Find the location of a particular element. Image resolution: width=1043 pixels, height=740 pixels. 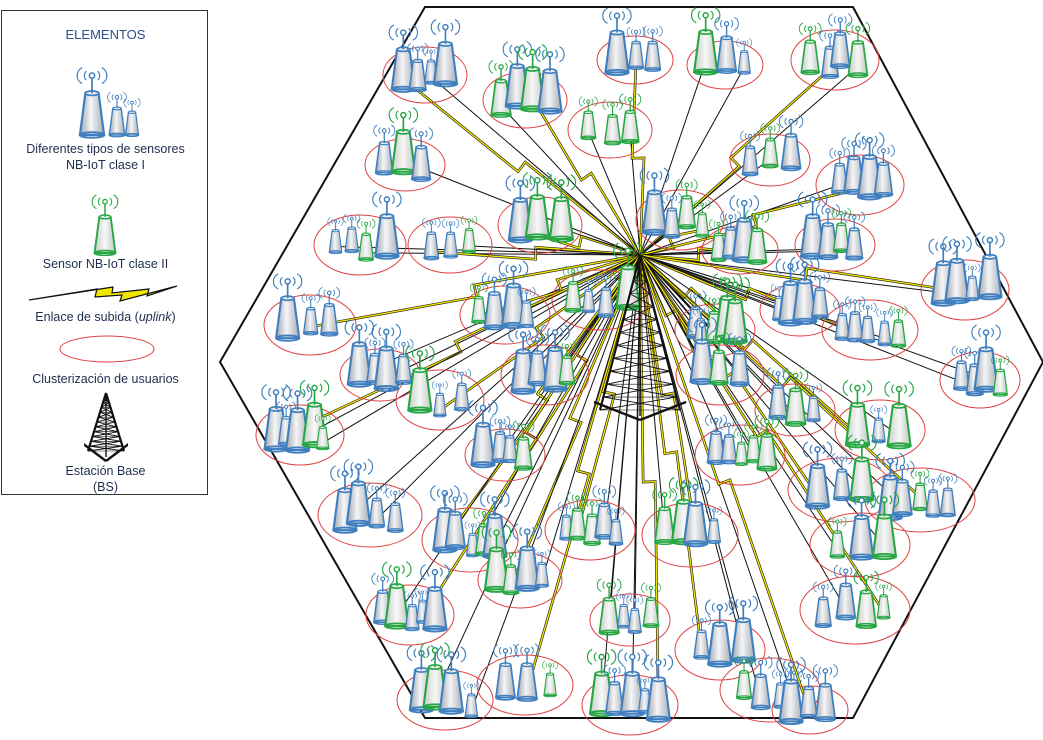

class1-sensors-icon is located at coordinates (108, 103).